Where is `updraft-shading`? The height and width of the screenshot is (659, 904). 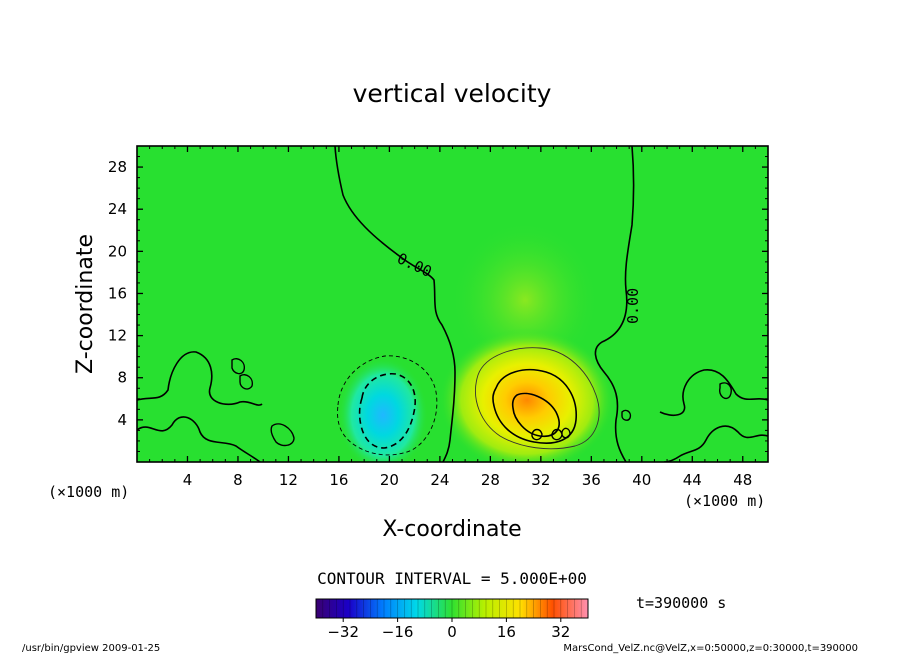 updraft-shading is located at coordinates (527, 395).